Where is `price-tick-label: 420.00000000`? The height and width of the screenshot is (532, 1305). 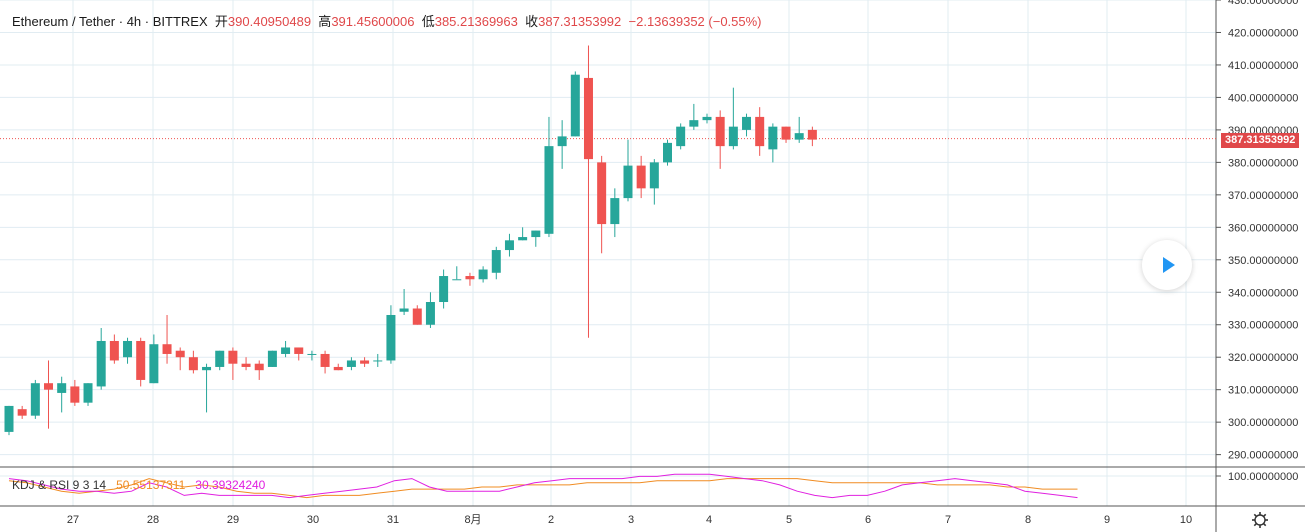 price-tick-label: 420.00000000 is located at coordinates (1263, 33).